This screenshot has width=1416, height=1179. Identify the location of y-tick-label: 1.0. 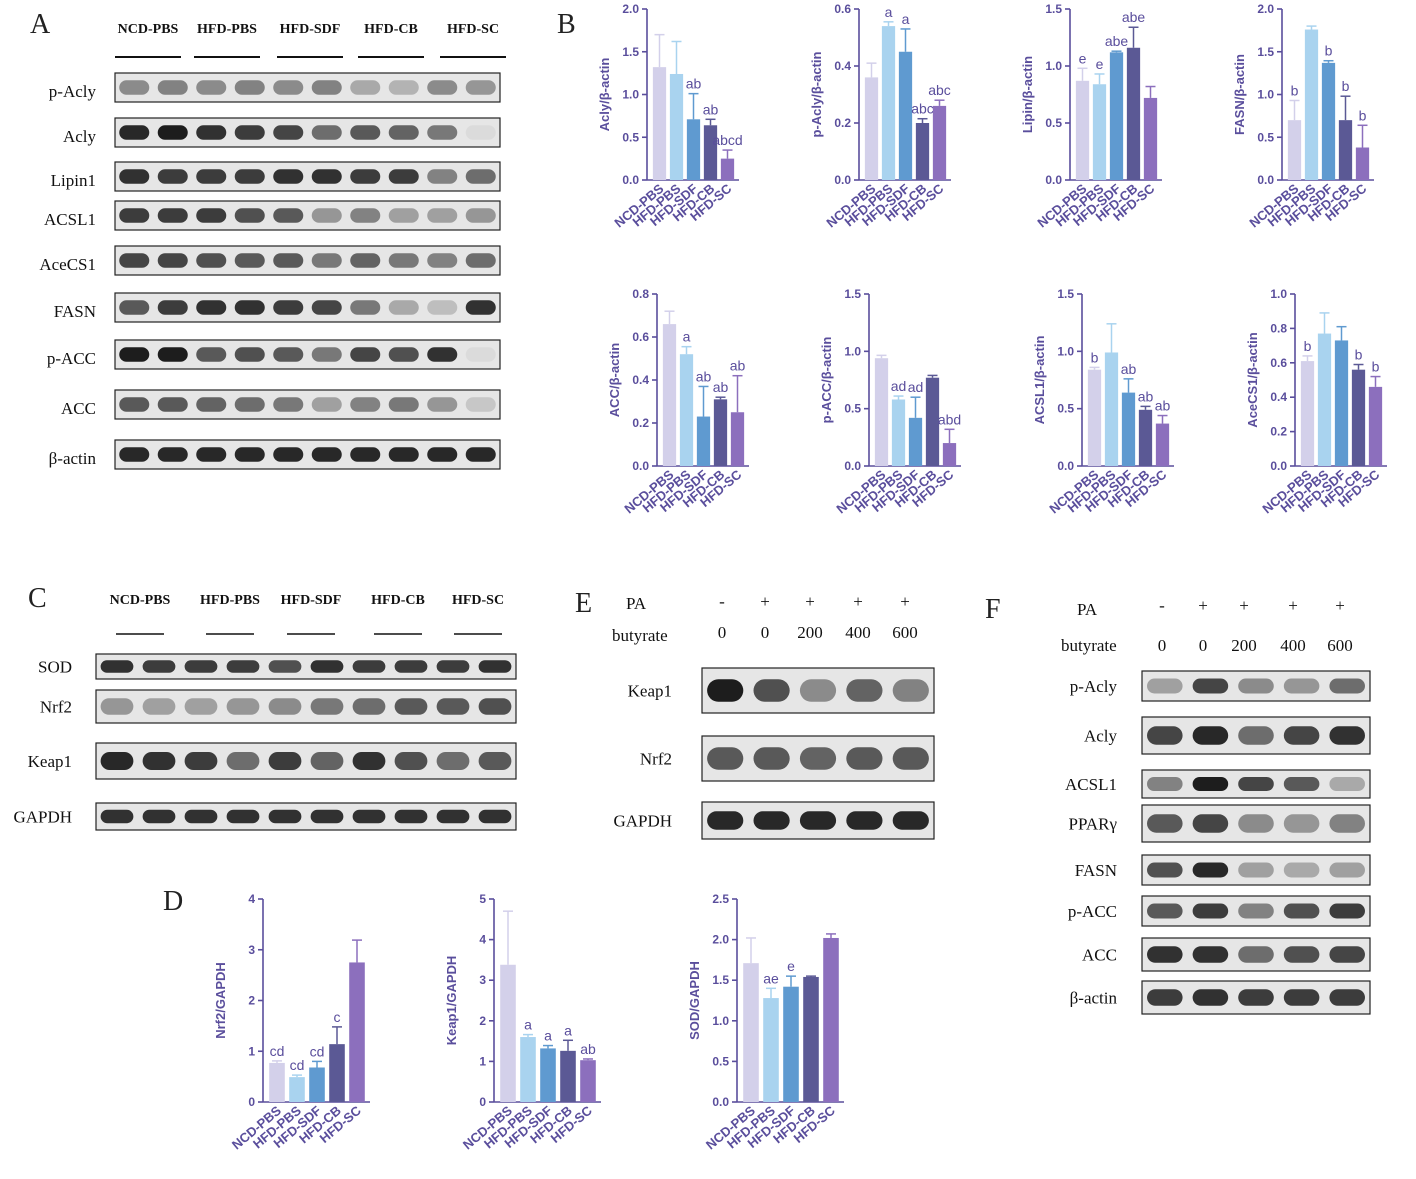
(1065, 351).